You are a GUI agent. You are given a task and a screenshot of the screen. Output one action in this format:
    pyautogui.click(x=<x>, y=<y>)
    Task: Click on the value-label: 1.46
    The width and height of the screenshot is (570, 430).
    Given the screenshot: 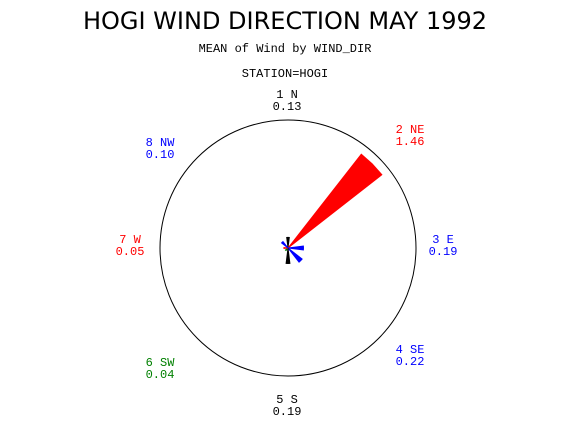 What is the action you would take?
    pyautogui.click(x=410, y=142)
    